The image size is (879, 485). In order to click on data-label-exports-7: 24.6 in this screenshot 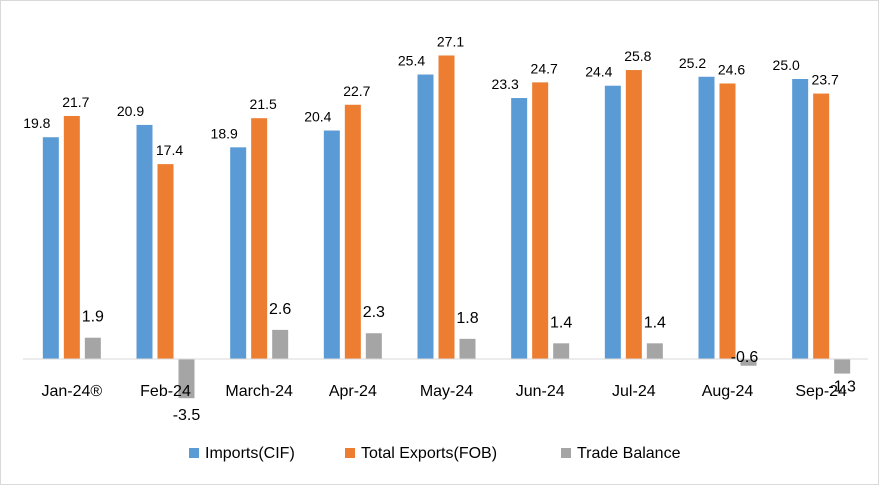, I will do `click(731, 69)`.